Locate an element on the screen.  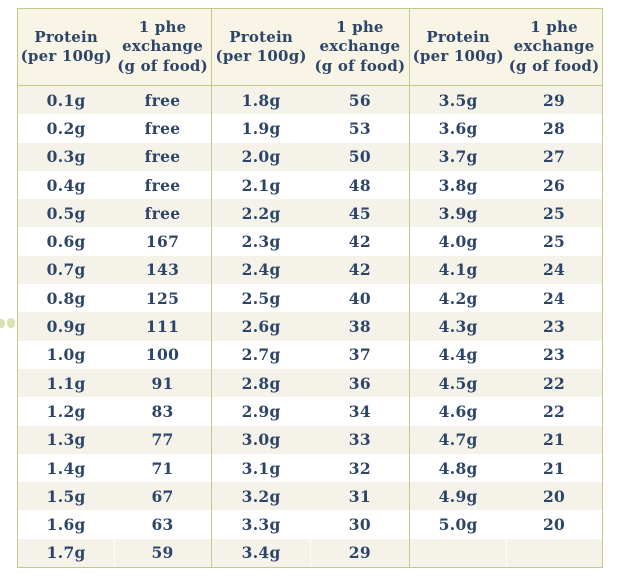
table-row: 4.9g 20 is located at coordinates (506, 496).